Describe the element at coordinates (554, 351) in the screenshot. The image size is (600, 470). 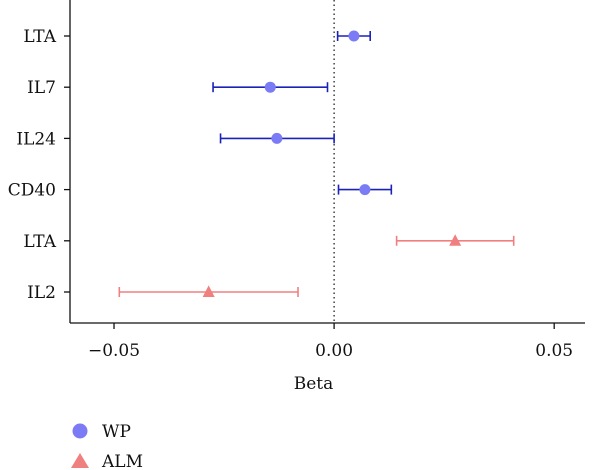
I see `x-tick-label: 0.05` at that location.